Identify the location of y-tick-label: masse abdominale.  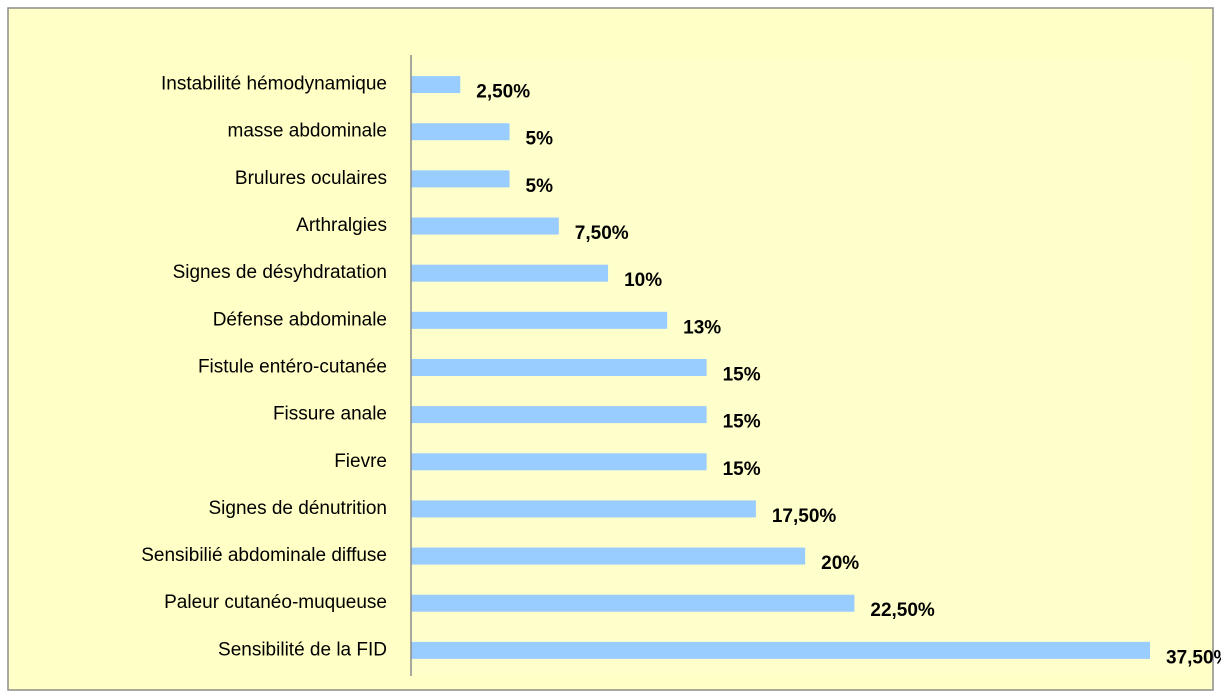
(307, 131).